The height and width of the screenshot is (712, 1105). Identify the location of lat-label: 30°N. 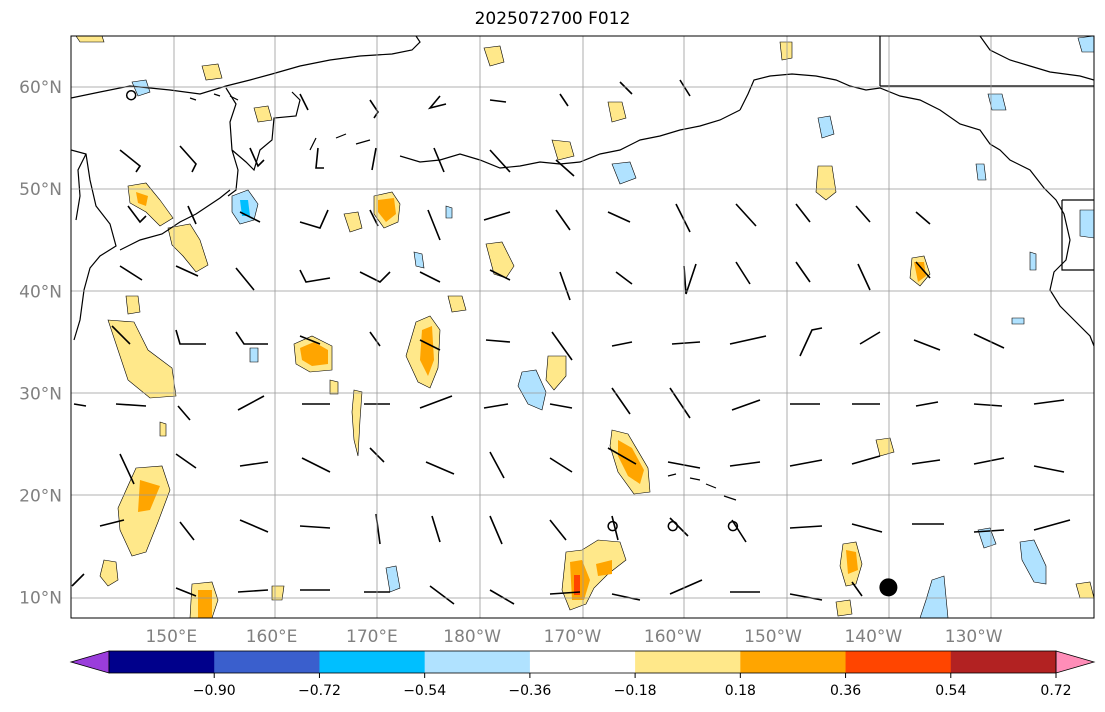
(40, 394).